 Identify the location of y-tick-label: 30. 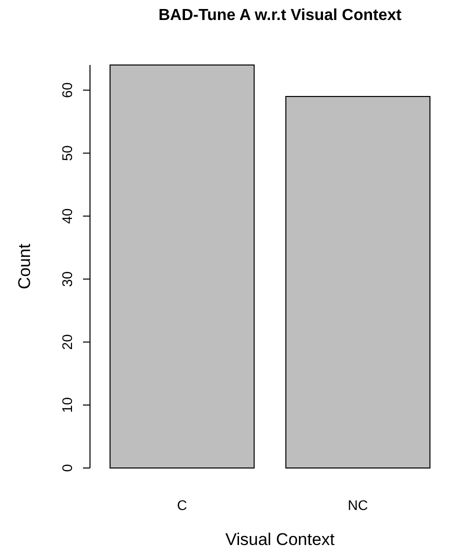
(67, 279).